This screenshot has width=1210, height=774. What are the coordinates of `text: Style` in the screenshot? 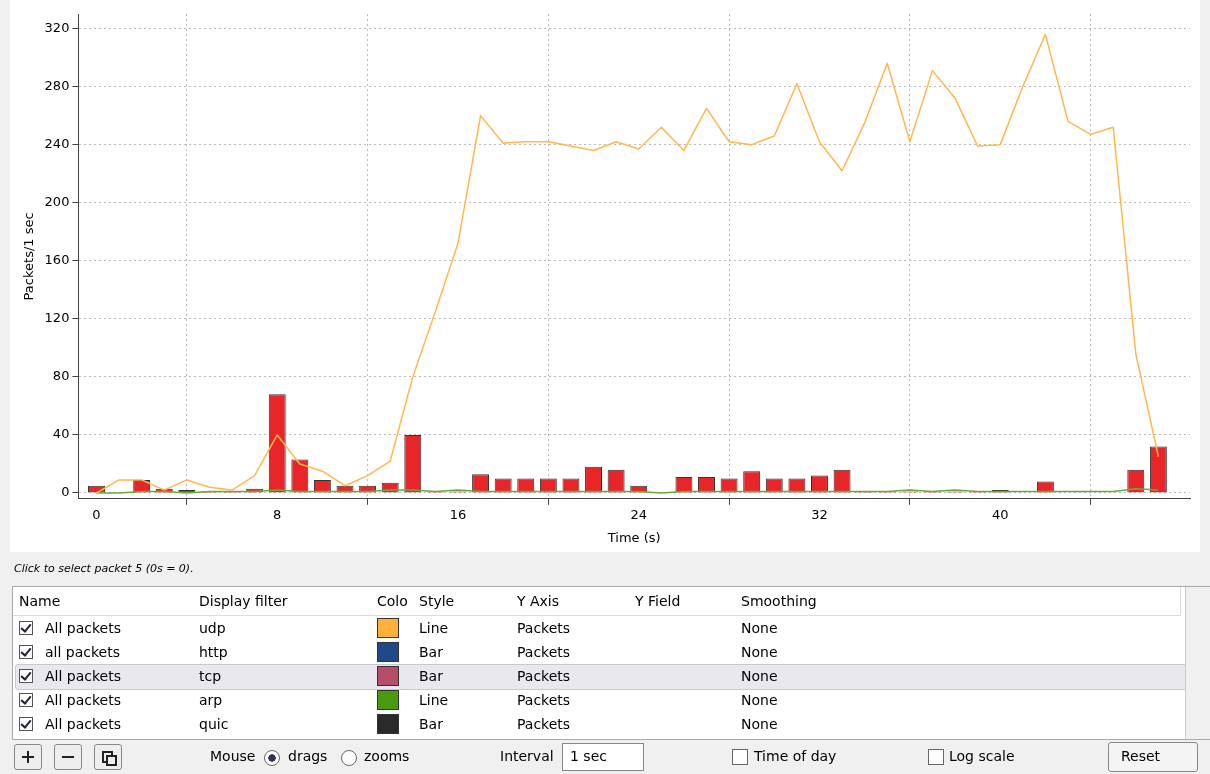 It's located at (465, 601).